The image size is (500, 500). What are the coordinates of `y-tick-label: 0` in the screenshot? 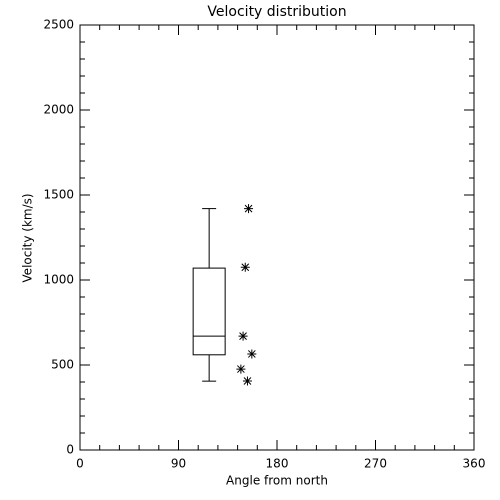 It's located at (70, 450).